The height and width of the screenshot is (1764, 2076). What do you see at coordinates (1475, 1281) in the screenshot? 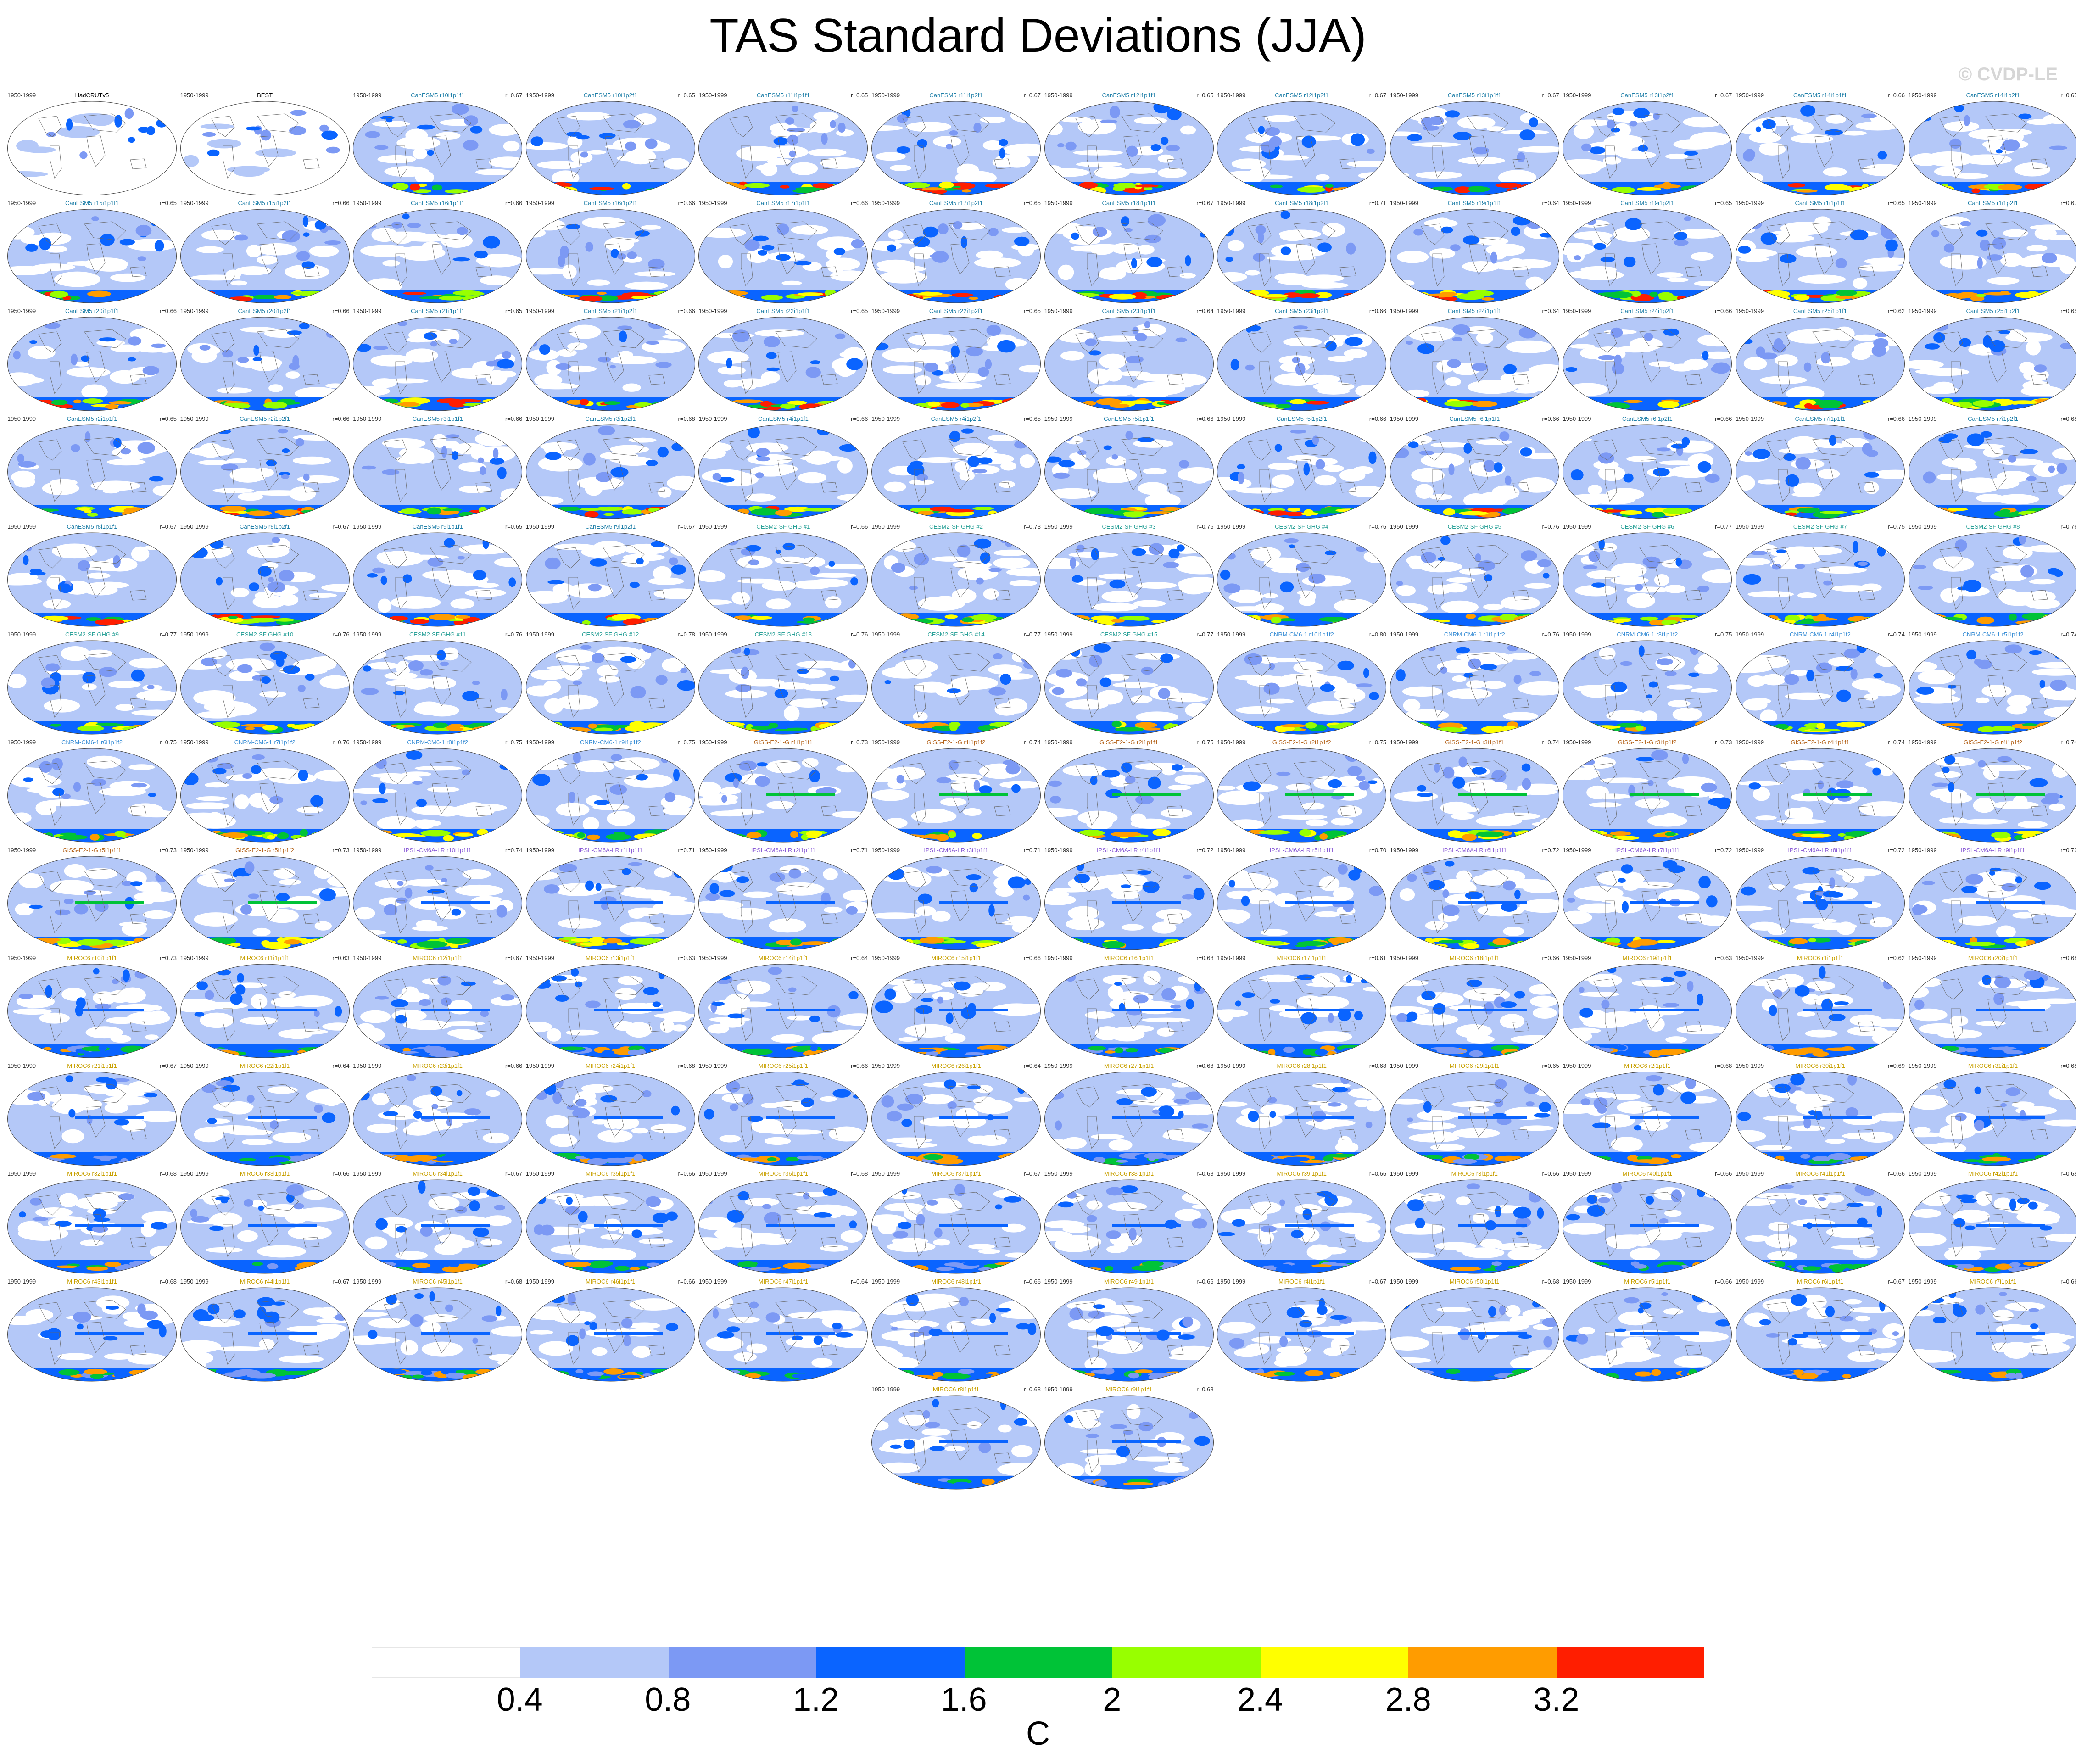
I see `panel-title: MIROC6 r50i1p1f1` at bounding box center [1475, 1281].